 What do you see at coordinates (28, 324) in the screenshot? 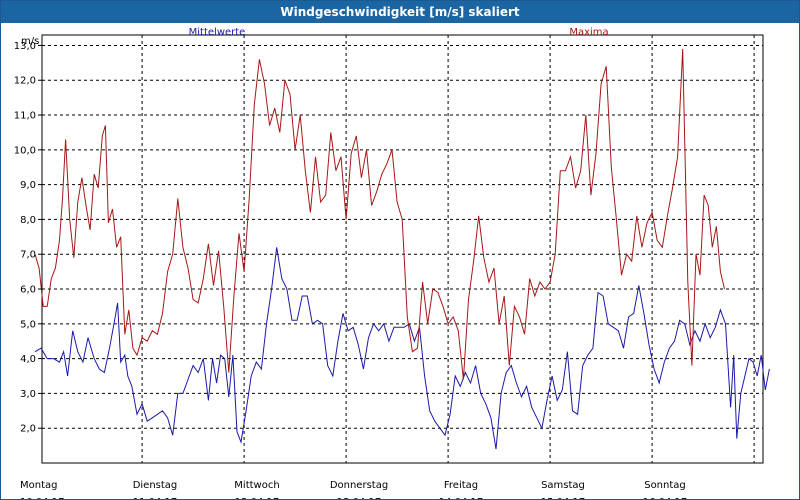
I see `y-tick-label: 5,0` at bounding box center [28, 324].